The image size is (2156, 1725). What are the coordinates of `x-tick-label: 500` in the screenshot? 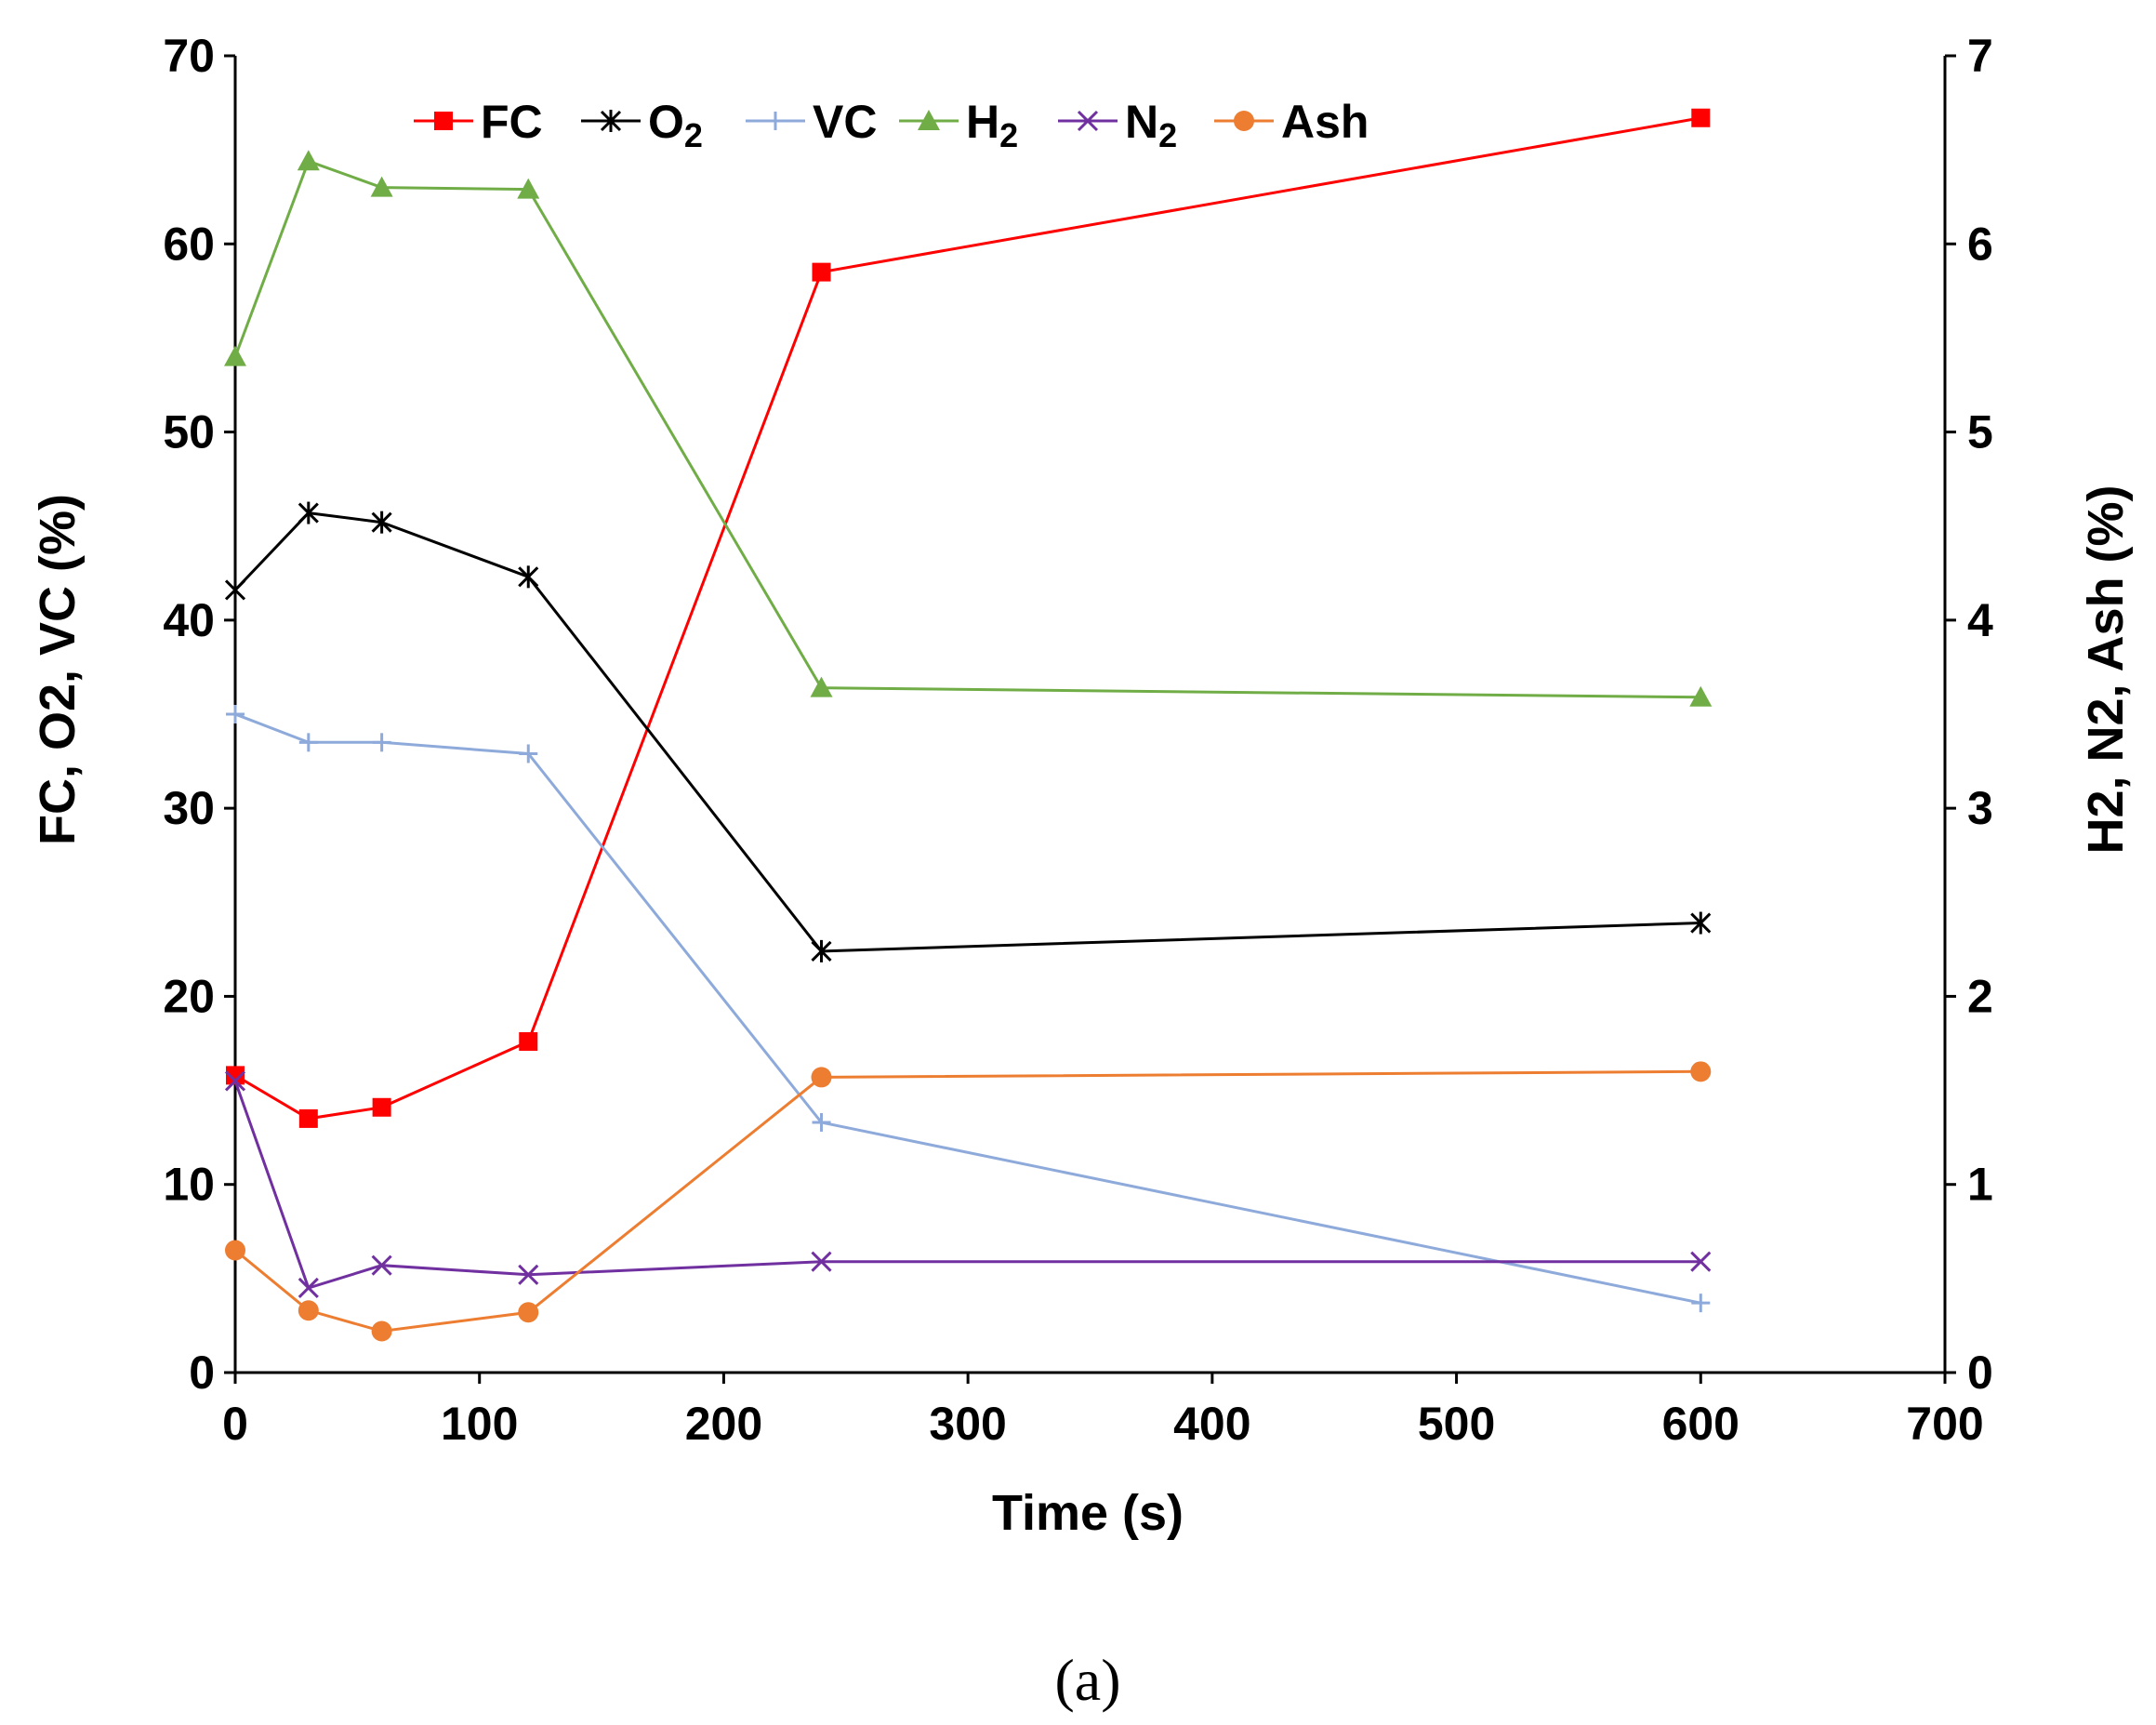 It's located at (1456, 1424).